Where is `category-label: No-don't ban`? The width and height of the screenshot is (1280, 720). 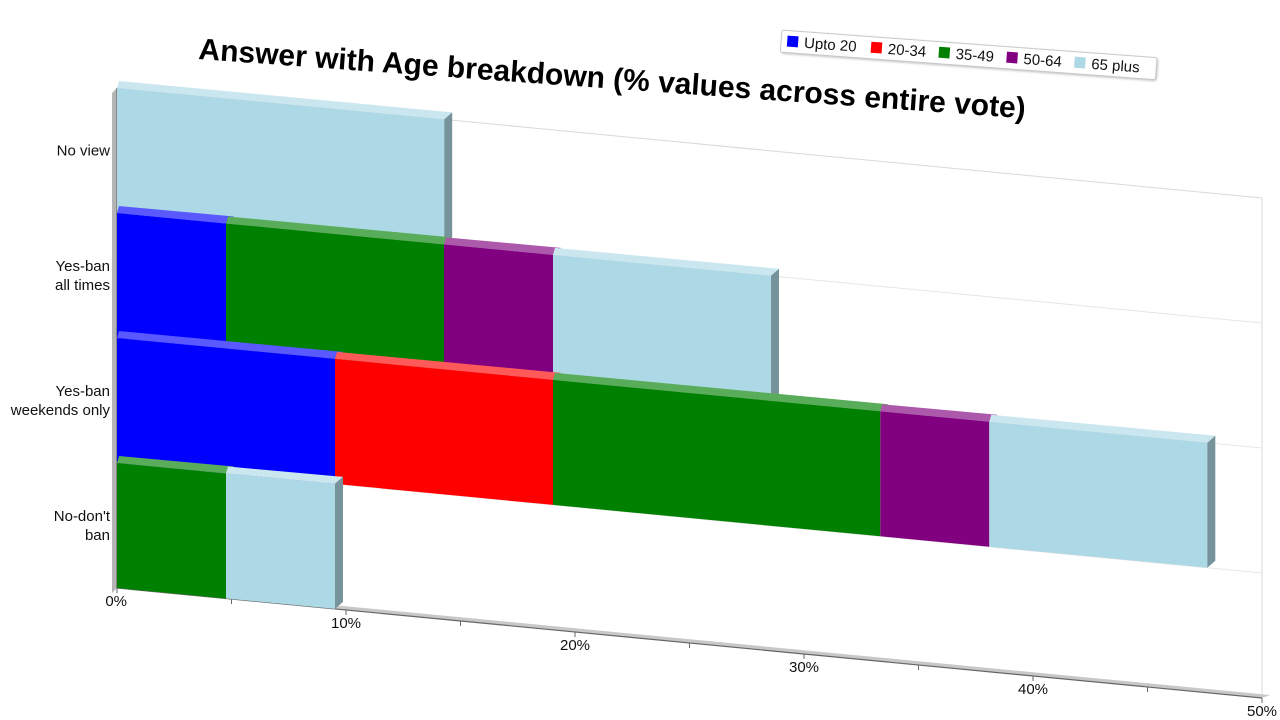
category-label: No-don't ban is located at coordinates (82, 526).